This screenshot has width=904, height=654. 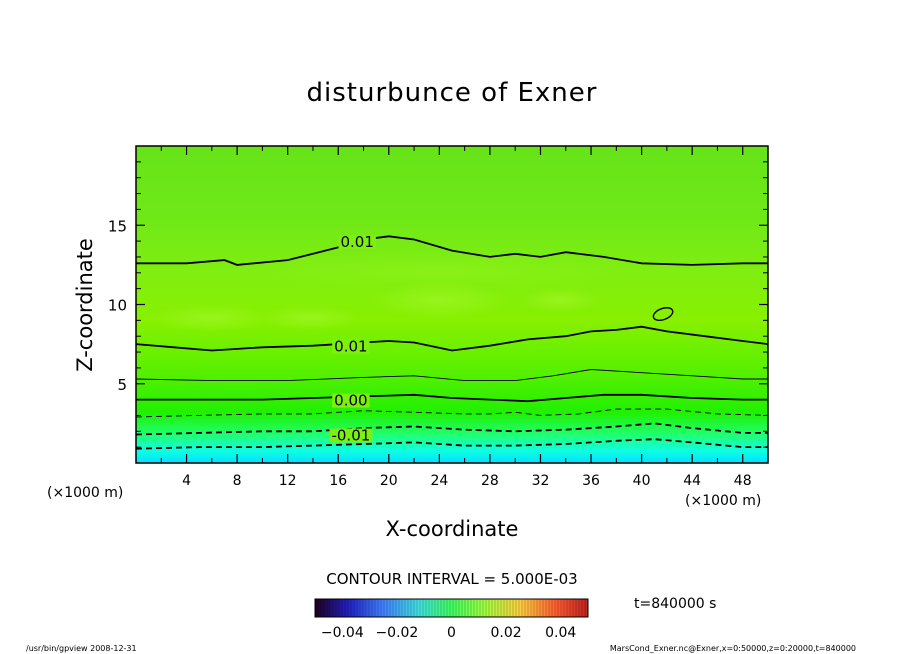 What do you see at coordinates (723, 501) in the screenshot?
I see `x-unit-right: (×1000 m)` at bounding box center [723, 501].